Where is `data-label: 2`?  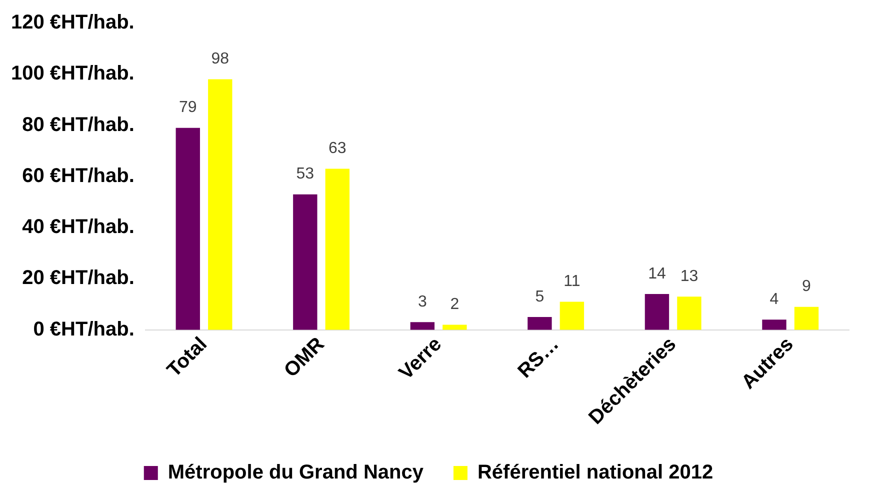 data-label: 2 is located at coordinates (455, 305).